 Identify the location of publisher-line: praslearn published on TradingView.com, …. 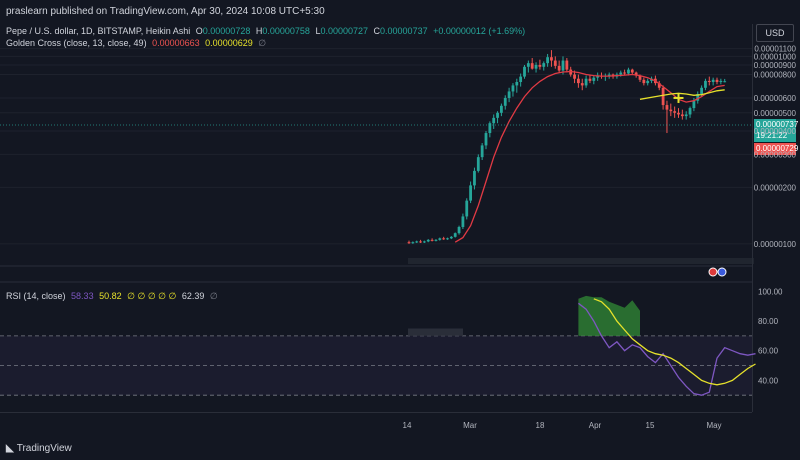
(165, 11).